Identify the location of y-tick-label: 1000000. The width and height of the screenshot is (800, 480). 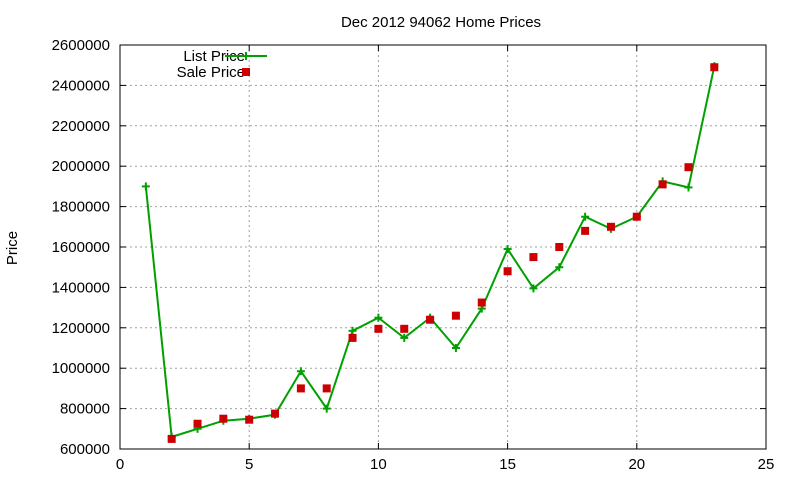
(81, 368).